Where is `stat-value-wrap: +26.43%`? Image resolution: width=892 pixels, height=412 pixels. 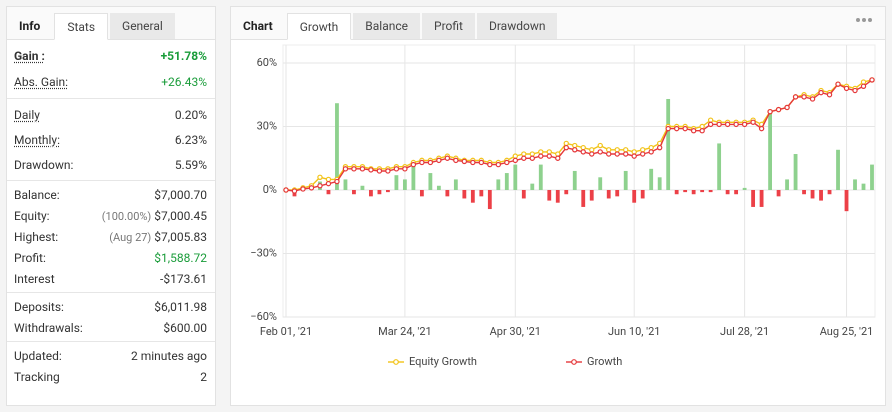 stat-value-wrap: +26.43% is located at coordinates (184, 82).